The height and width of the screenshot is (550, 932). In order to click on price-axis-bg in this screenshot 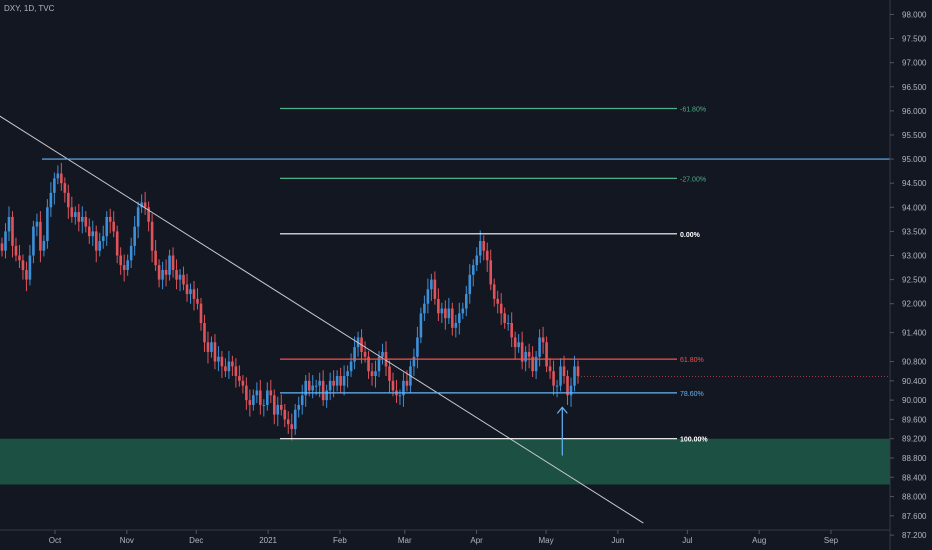, I will do `click(911, 275)`.